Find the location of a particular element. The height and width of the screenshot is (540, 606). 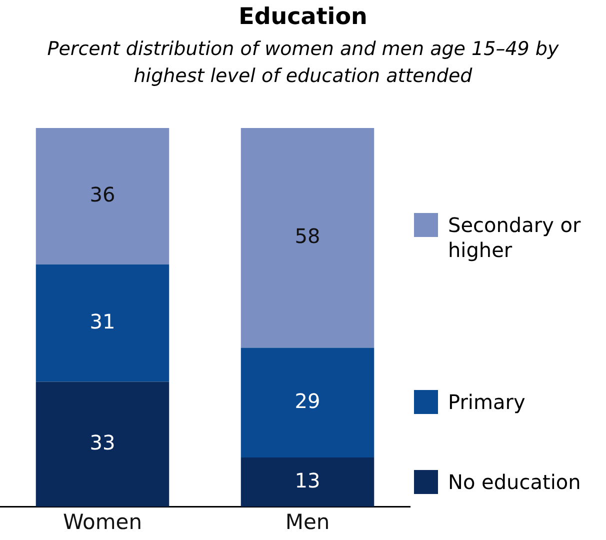

x-tick-label: Women is located at coordinates (102, 522).